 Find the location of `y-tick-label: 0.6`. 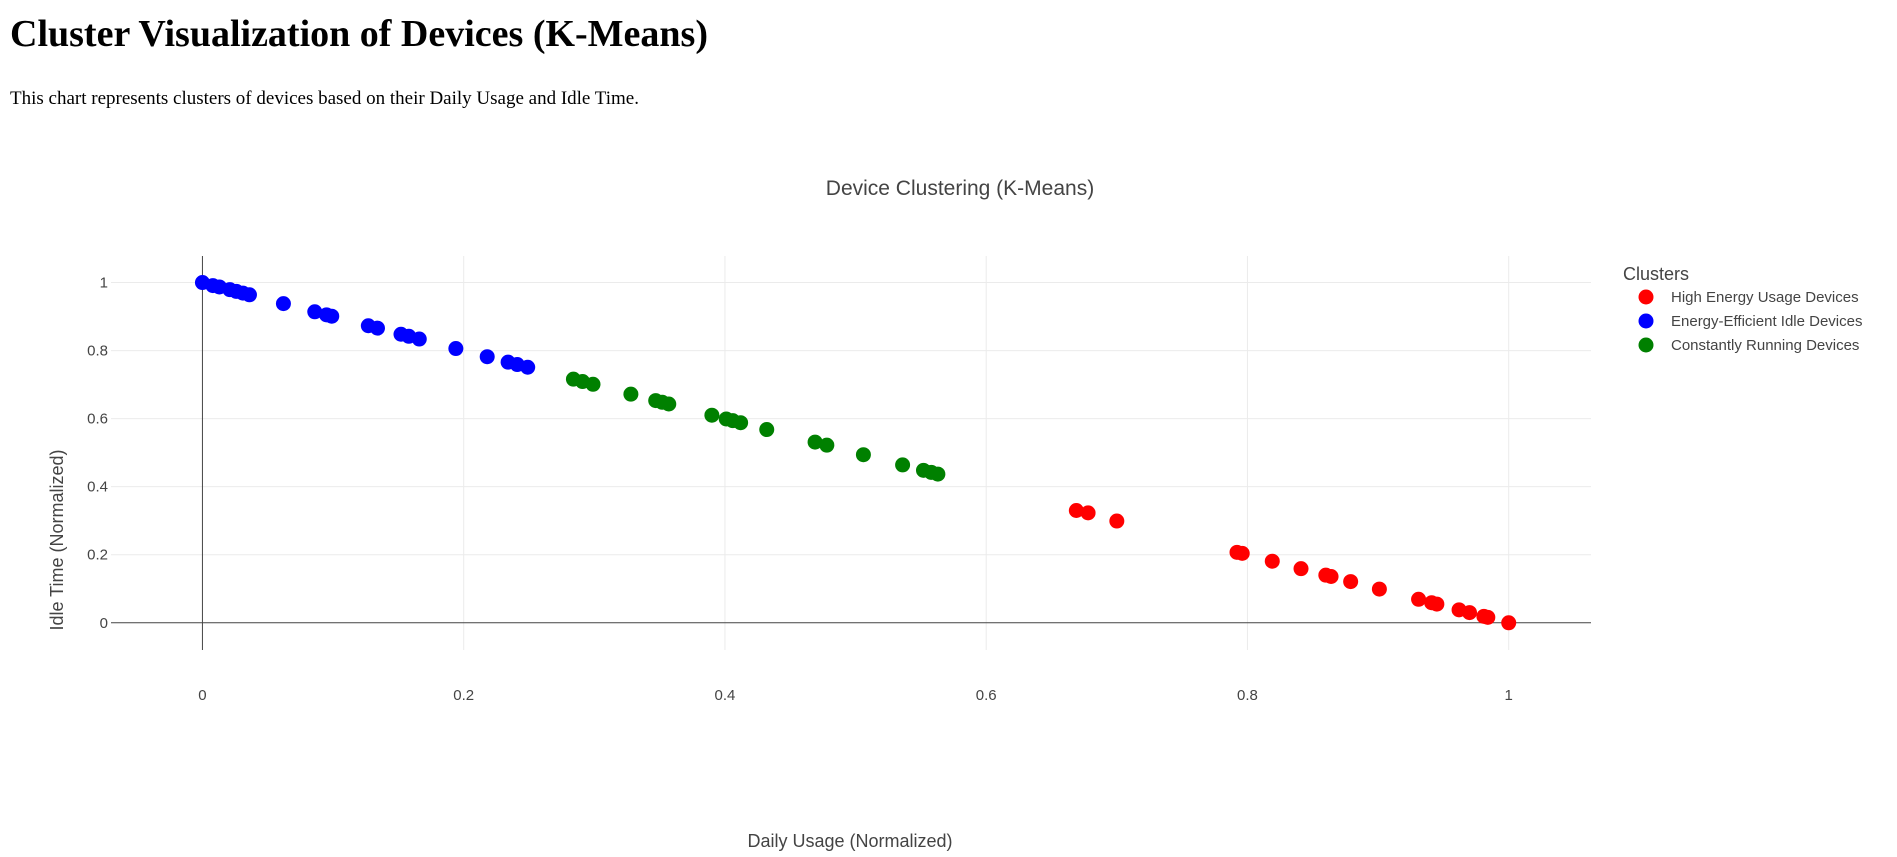

y-tick-label: 0.6 is located at coordinates (97, 419).